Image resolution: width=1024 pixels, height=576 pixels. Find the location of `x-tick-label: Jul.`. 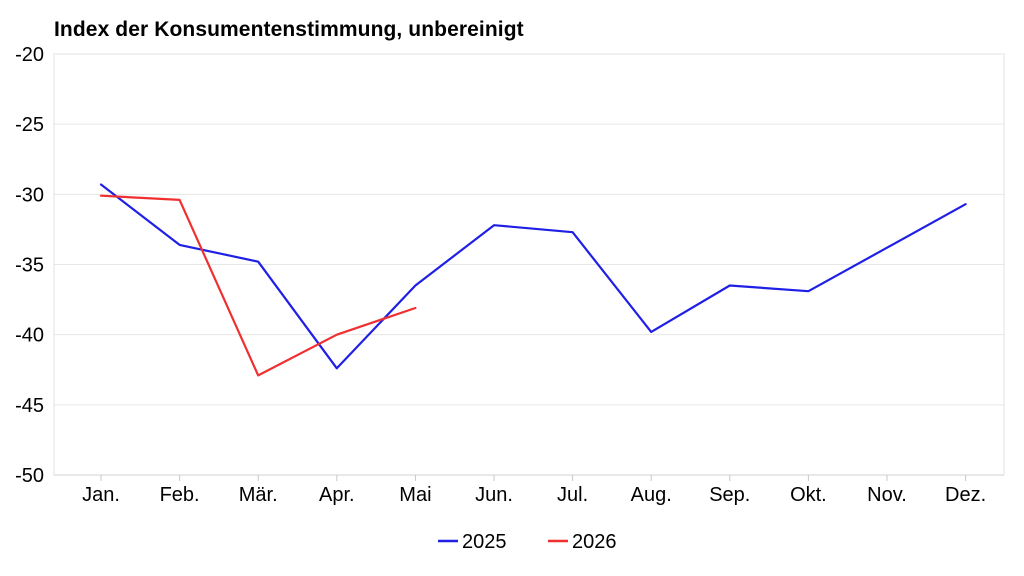

x-tick-label: Jul. is located at coordinates (572, 495).